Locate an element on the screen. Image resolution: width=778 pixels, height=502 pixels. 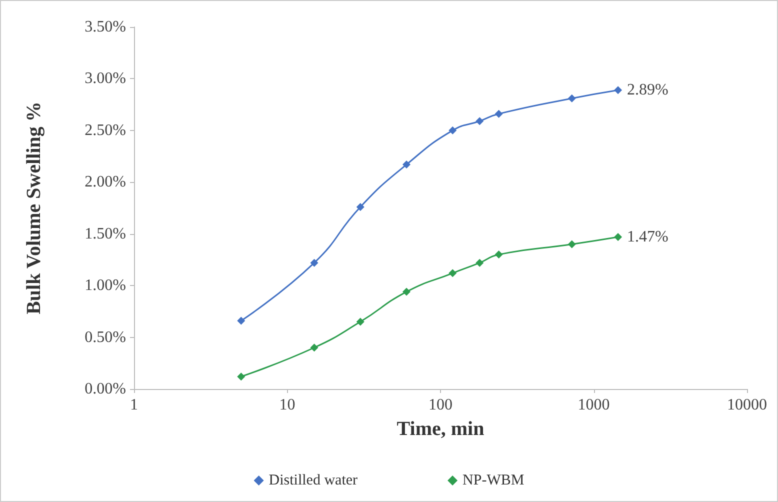
y-tick-label: 1.00% is located at coordinates (105, 285).